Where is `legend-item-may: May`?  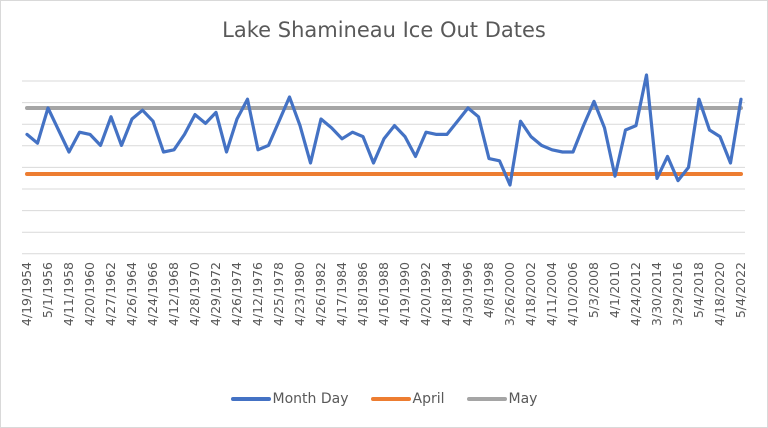 legend-item-may: May is located at coordinates (502, 399).